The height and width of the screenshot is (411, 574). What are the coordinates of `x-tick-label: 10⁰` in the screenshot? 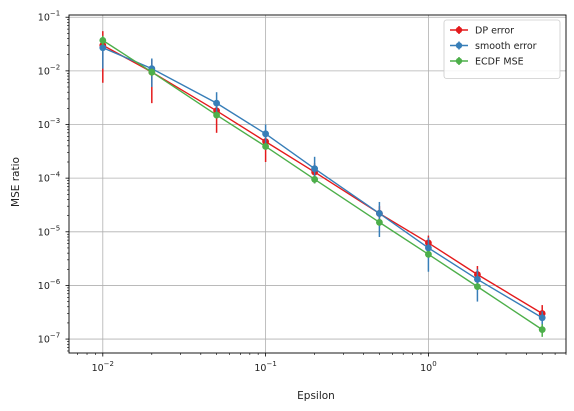 It's located at (428, 367).